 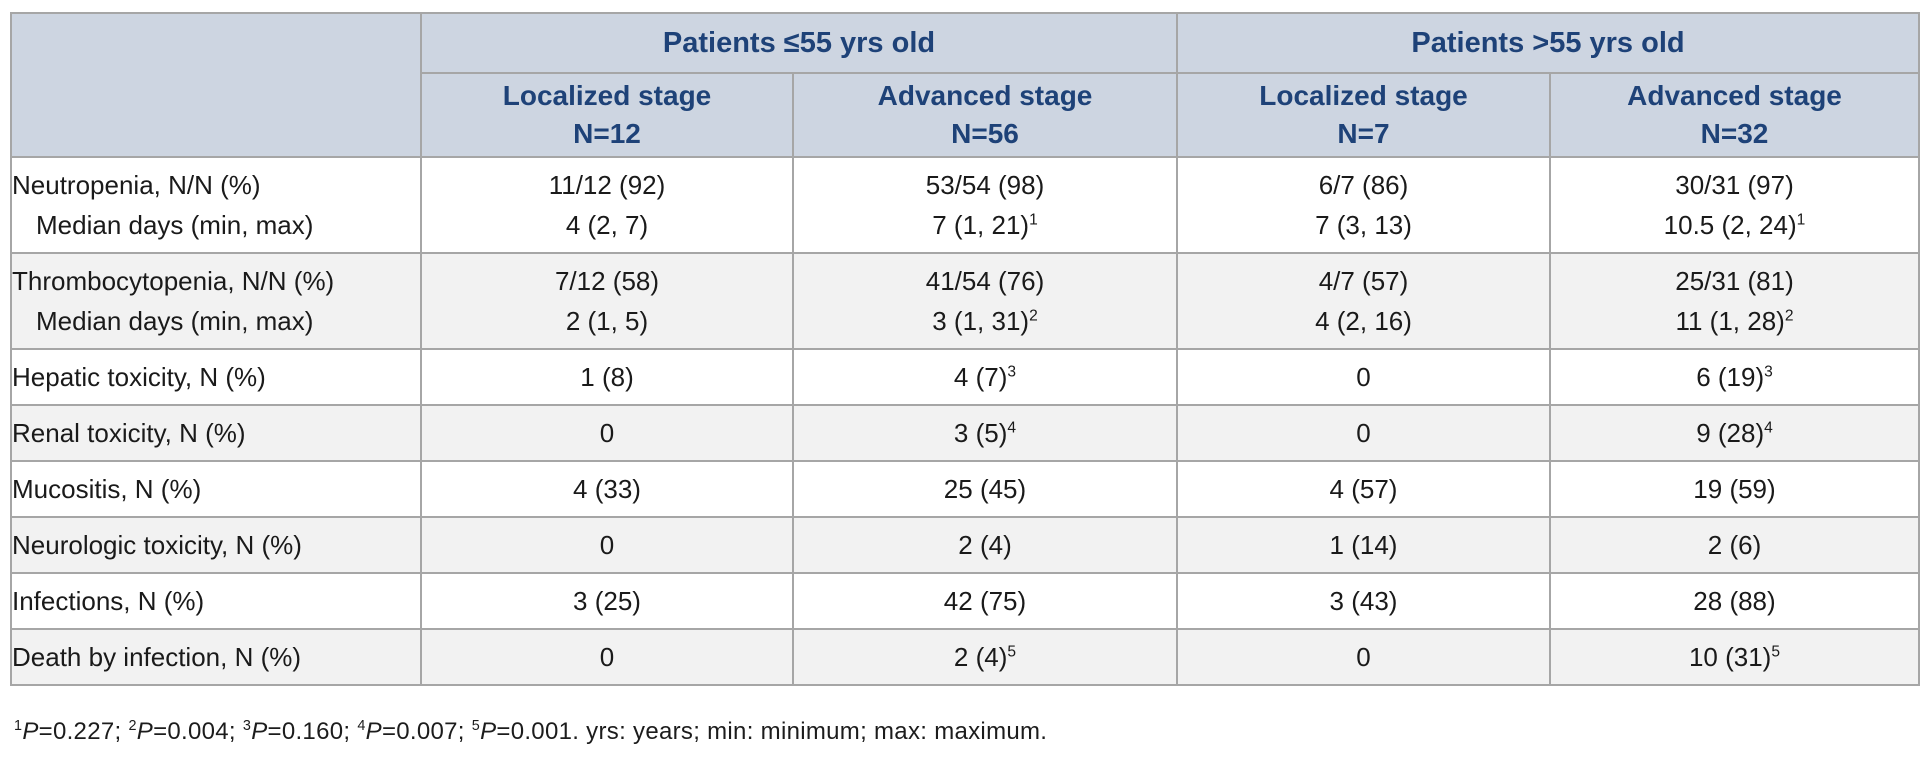 I want to click on data-cell: 11/12 (92) 4 (2, 7), so click(x=607, y=205).